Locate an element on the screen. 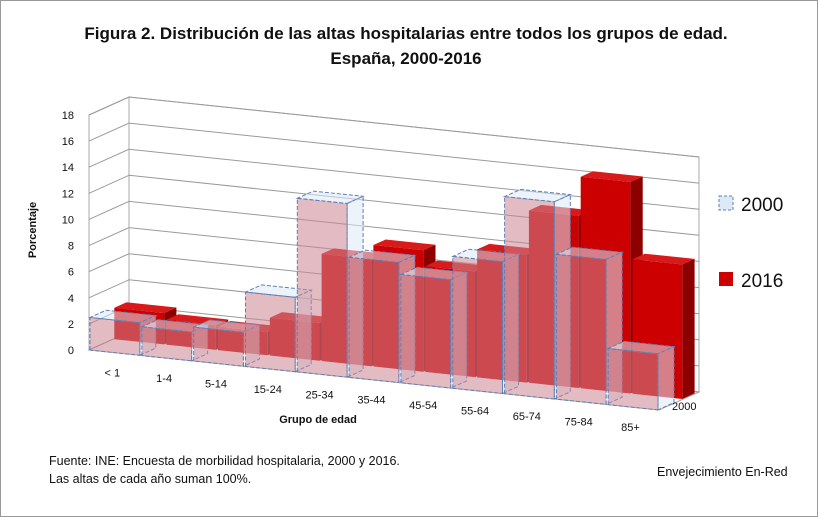  legend-swatch-2016 is located at coordinates (726, 279).